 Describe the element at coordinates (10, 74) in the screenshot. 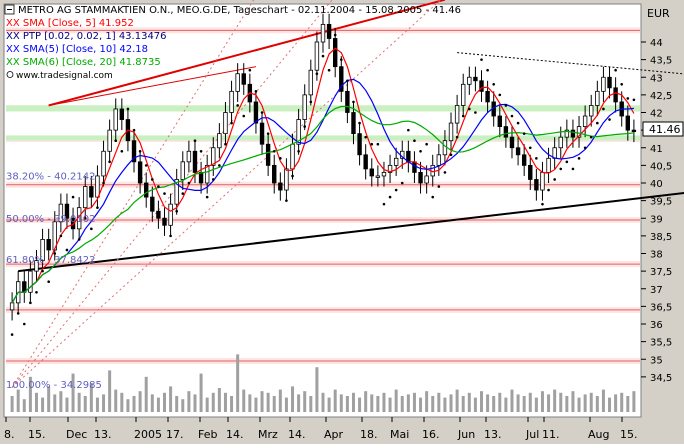

I see `globe-icon` at that location.